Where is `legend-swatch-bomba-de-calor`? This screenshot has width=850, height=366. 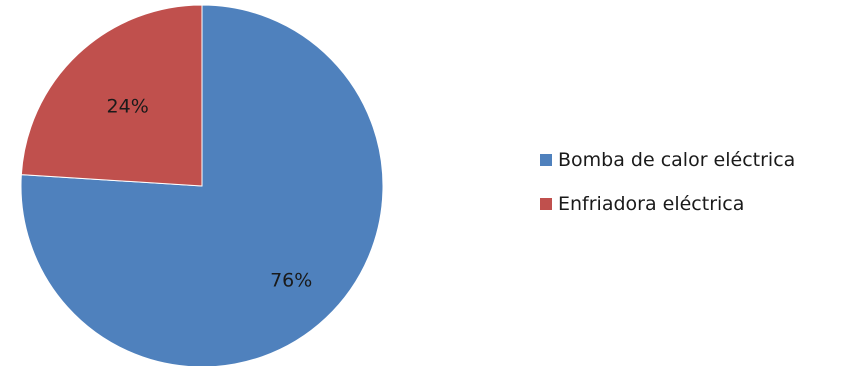
legend-swatch-bomba-de-calor is located at coordinates (546, 160).